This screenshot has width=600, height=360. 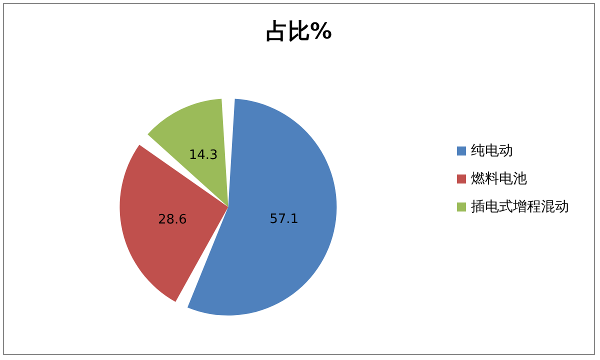 What do you see at coordinates (172, 220) in the screenshot?
I see `data-label: 28.6` at bounding box center [172, 220].